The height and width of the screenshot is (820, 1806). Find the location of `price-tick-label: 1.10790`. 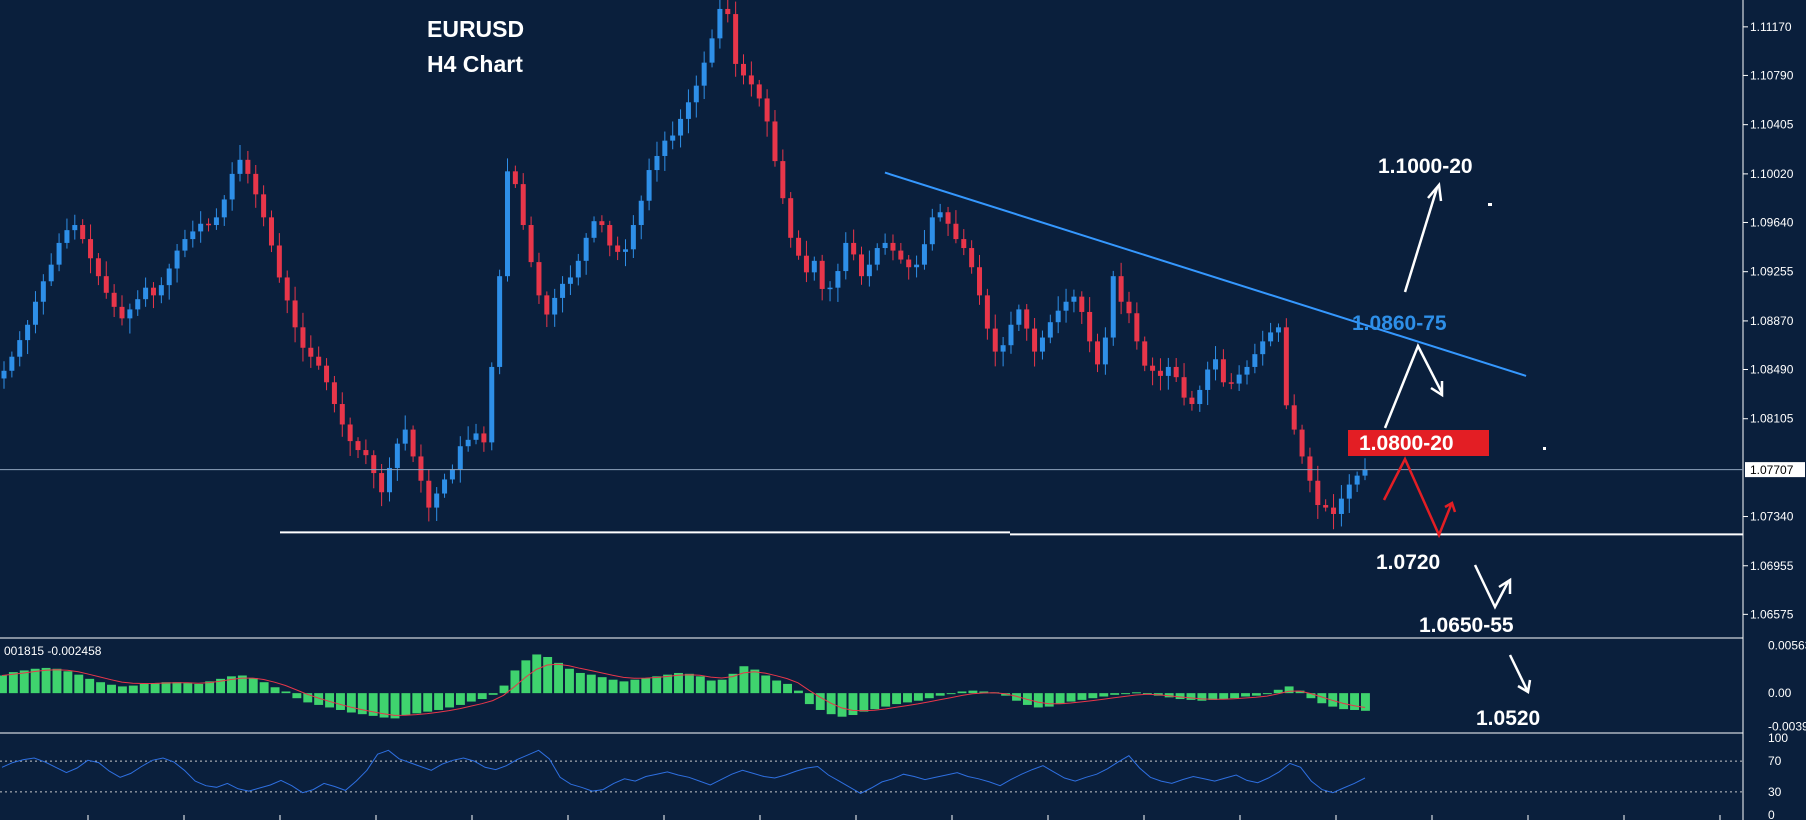

price-tick-label: 1.10790 is located at coordinates (1772, 75).